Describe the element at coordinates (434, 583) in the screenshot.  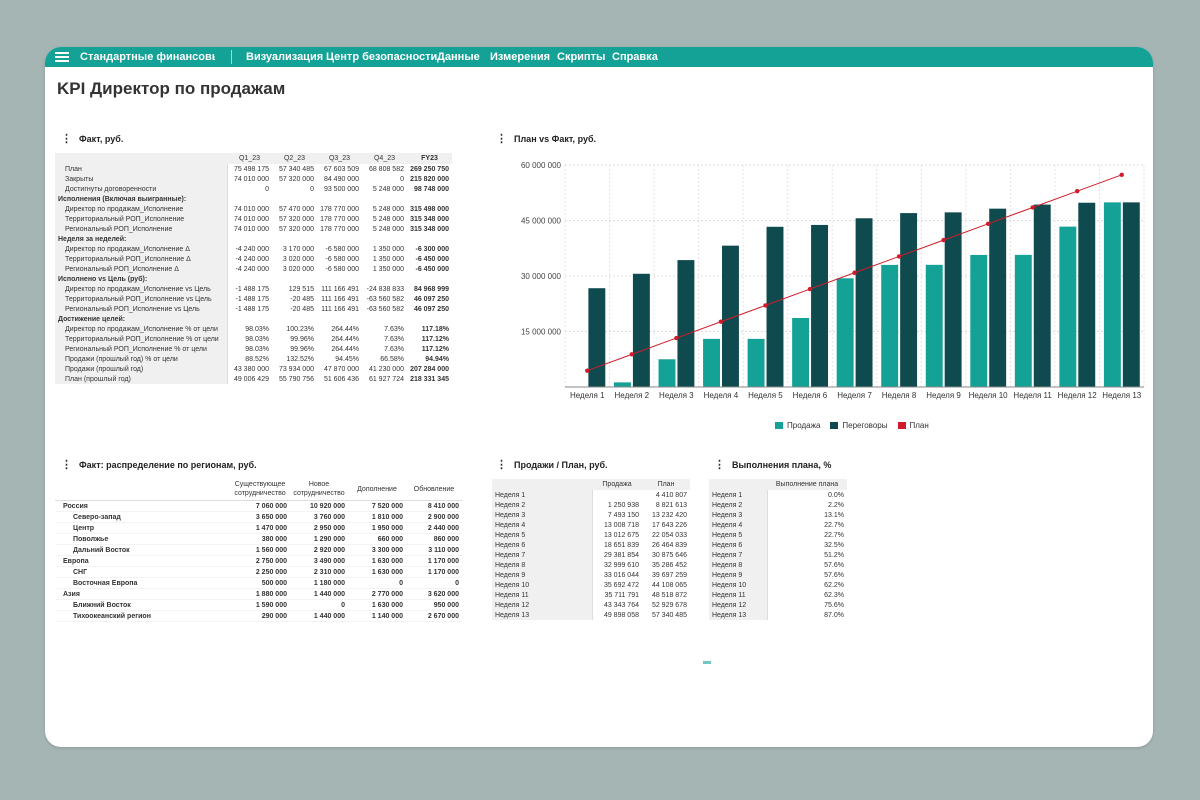
I see `region_table-cell: 0` at that location.